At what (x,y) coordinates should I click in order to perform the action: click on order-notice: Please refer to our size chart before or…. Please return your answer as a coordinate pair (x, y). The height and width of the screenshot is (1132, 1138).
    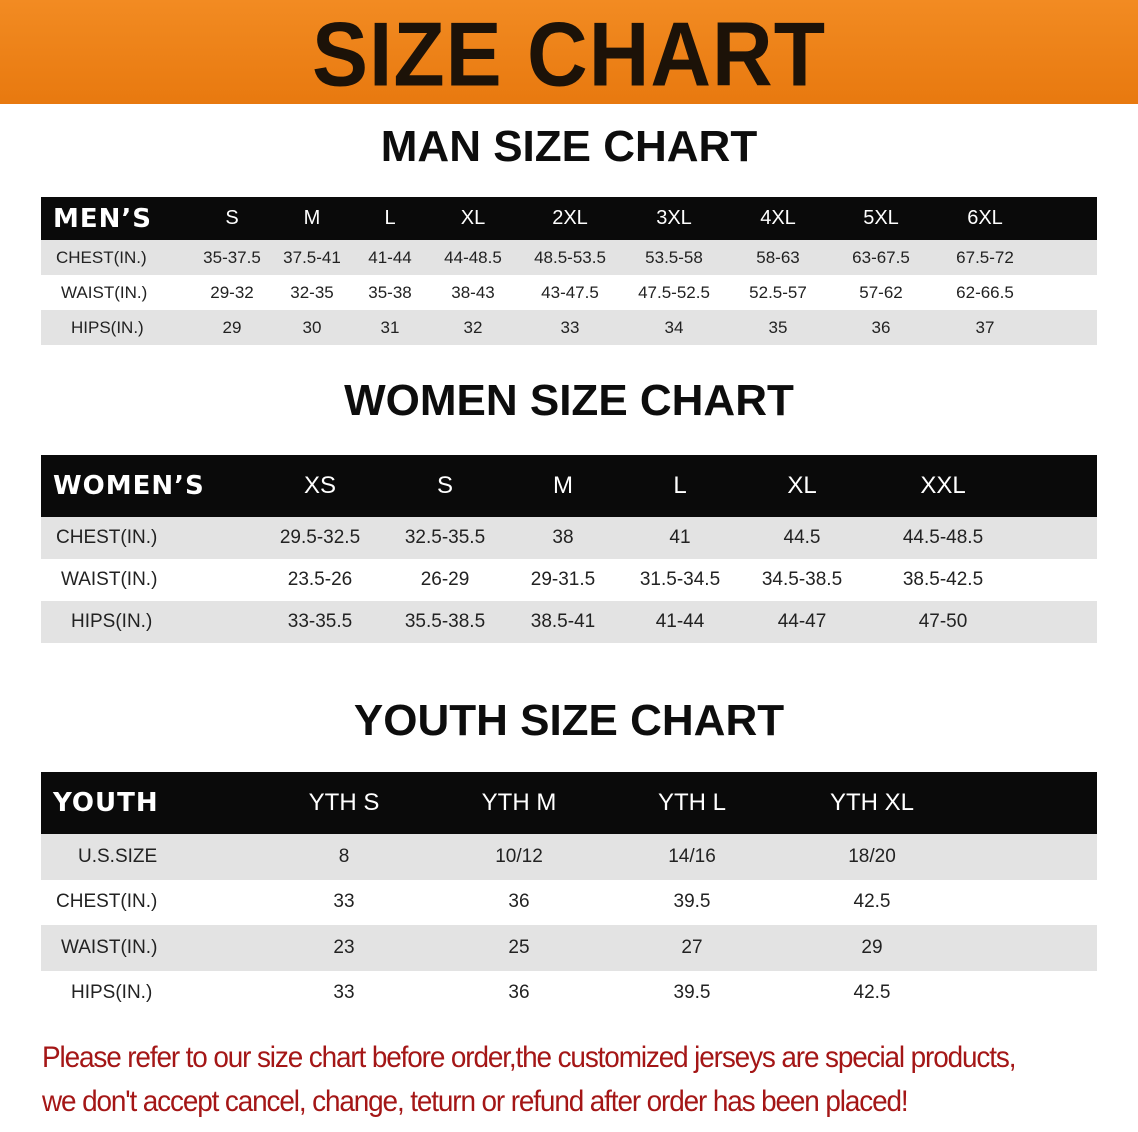
    Looking at the image, I should click on (549, 1080).